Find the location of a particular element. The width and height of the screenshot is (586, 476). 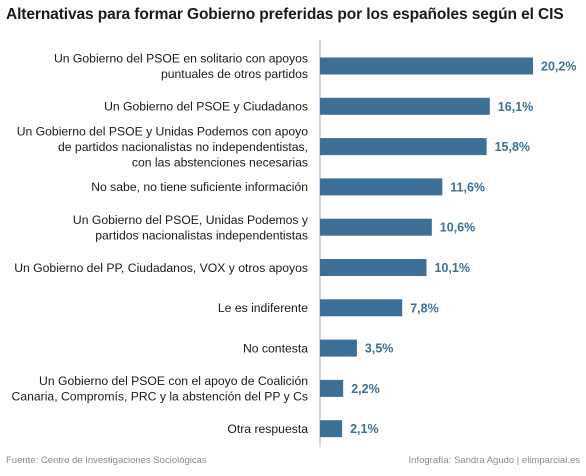

category-label: Le es indiferente is located at coordinates (263, 308).